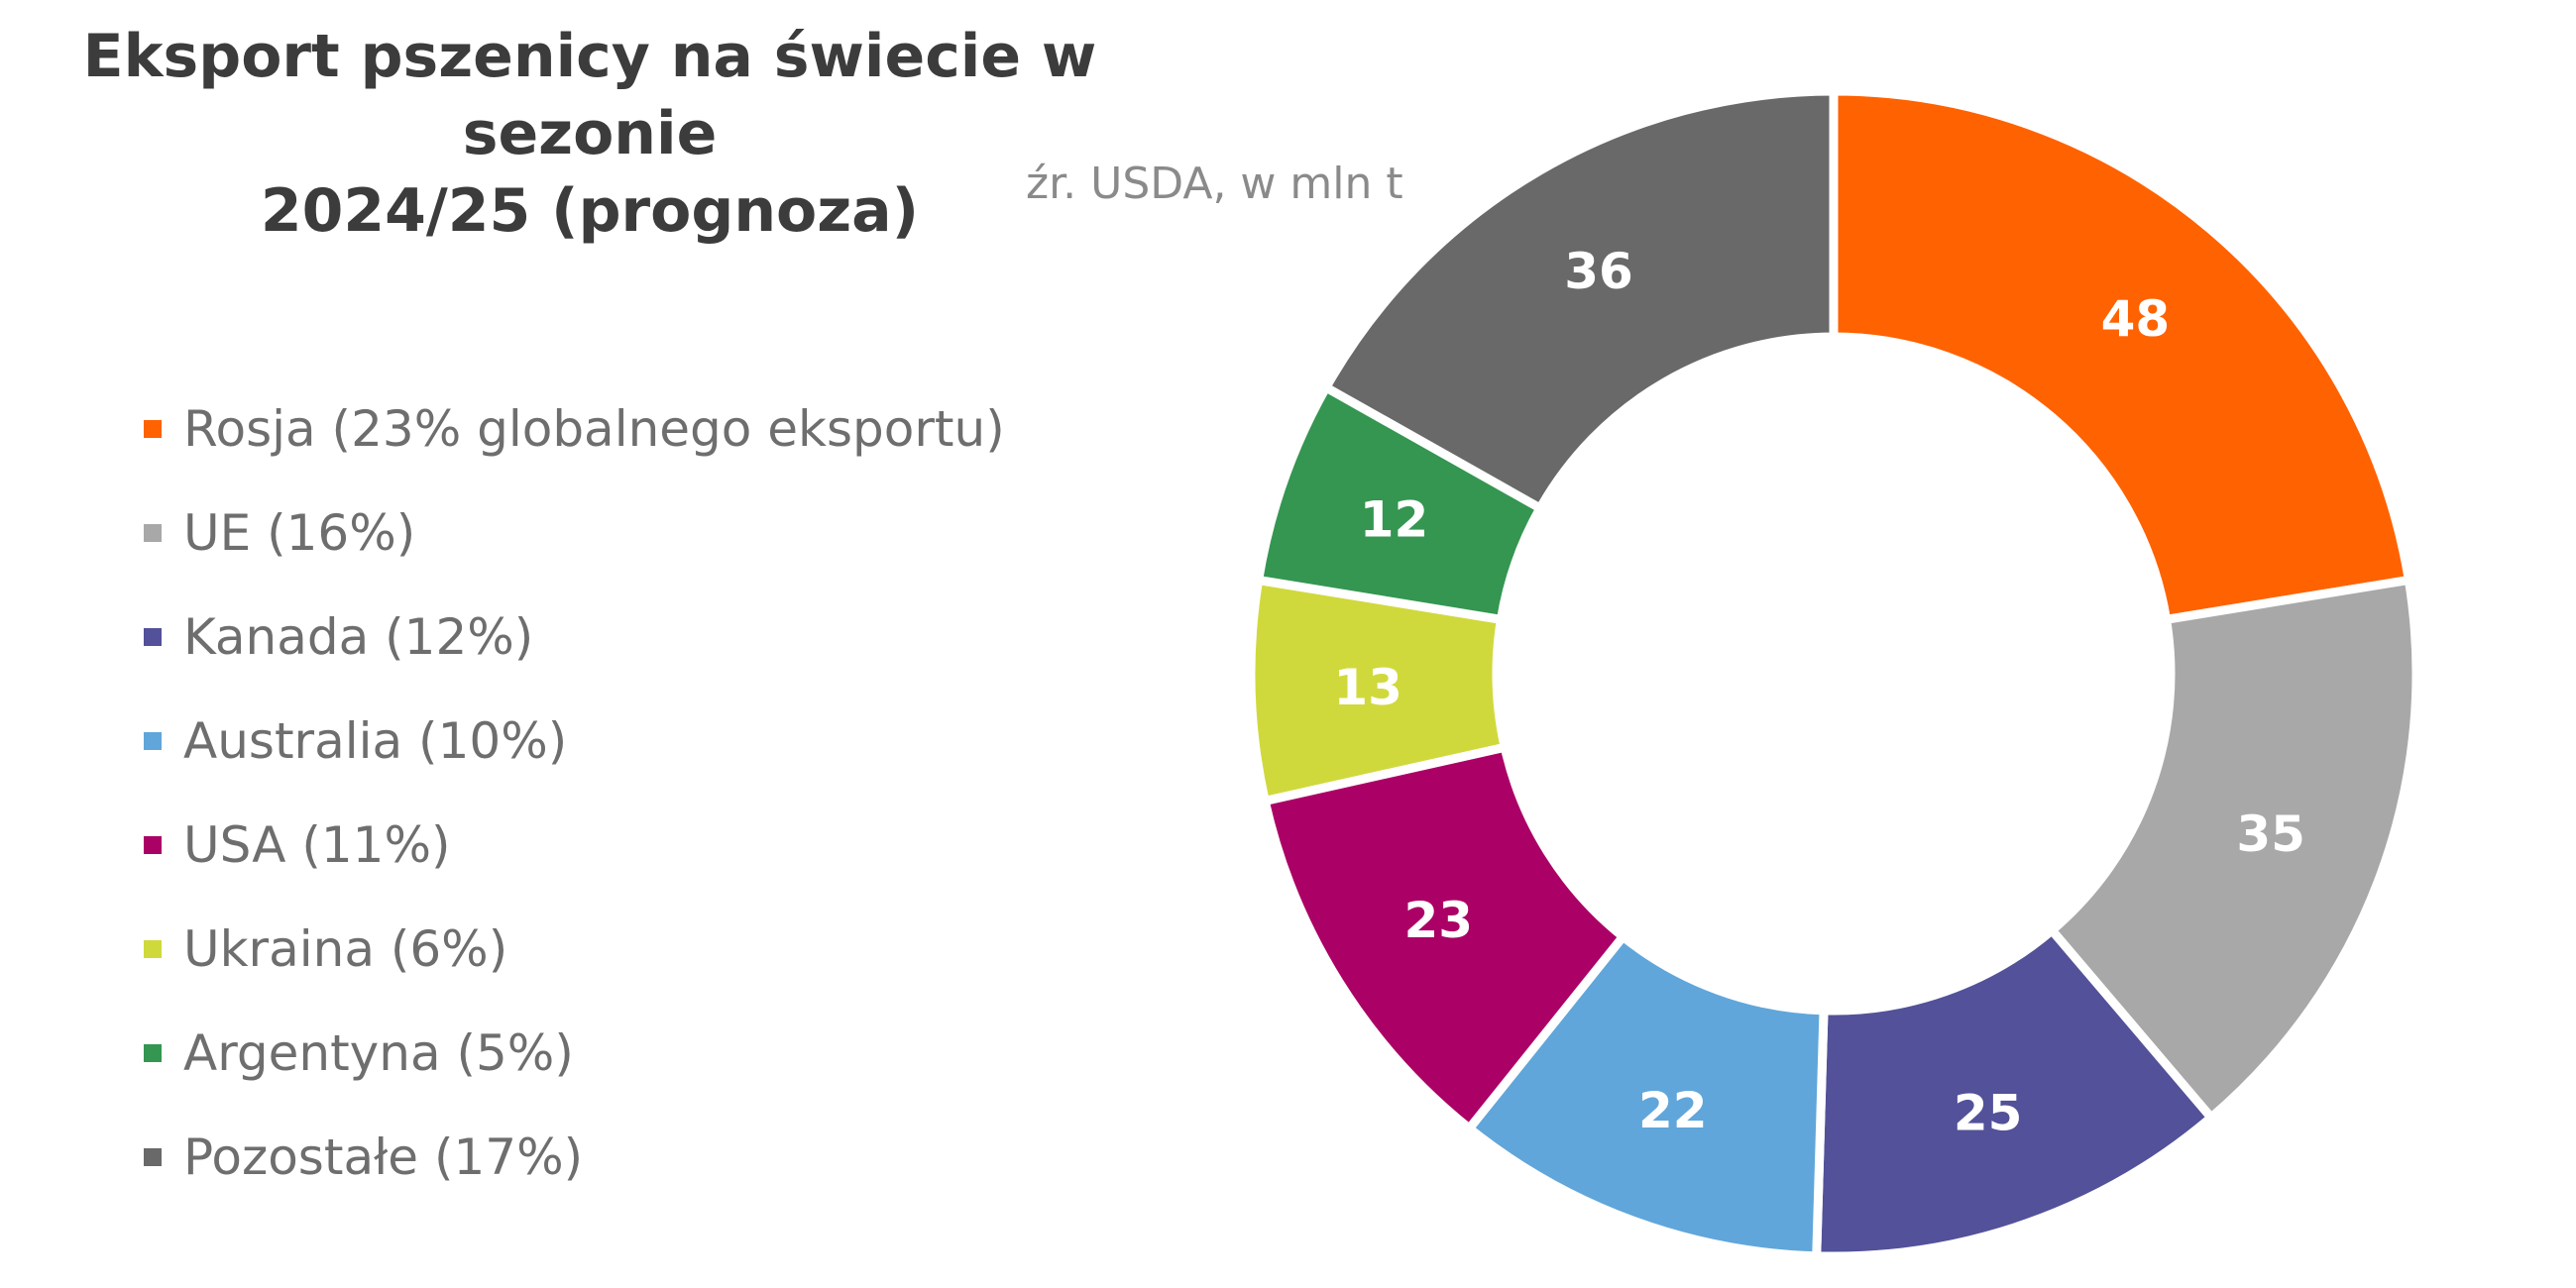 The height and width of the screenshot is (1288, 2576). I want to click on legend-label: USA (11%), so click(317, 844).